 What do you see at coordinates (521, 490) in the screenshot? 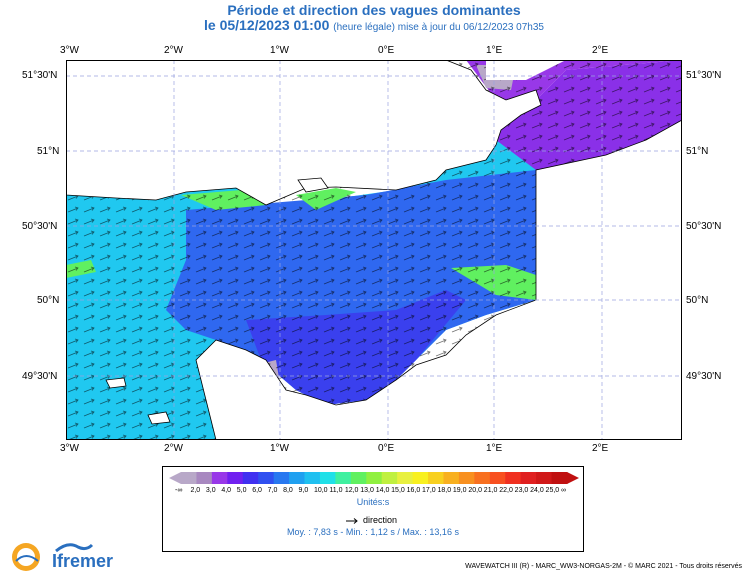
I see `legend-tick-label: 23,0` at bounding box center [521, 490].